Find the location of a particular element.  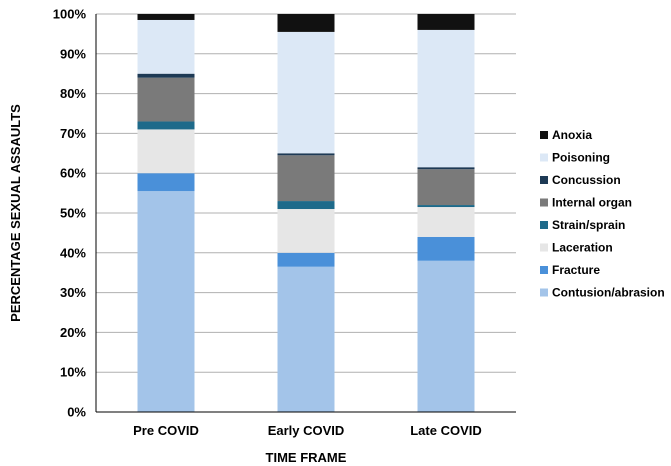

y-tick-label: 60% is located at coordinates (73, 173).